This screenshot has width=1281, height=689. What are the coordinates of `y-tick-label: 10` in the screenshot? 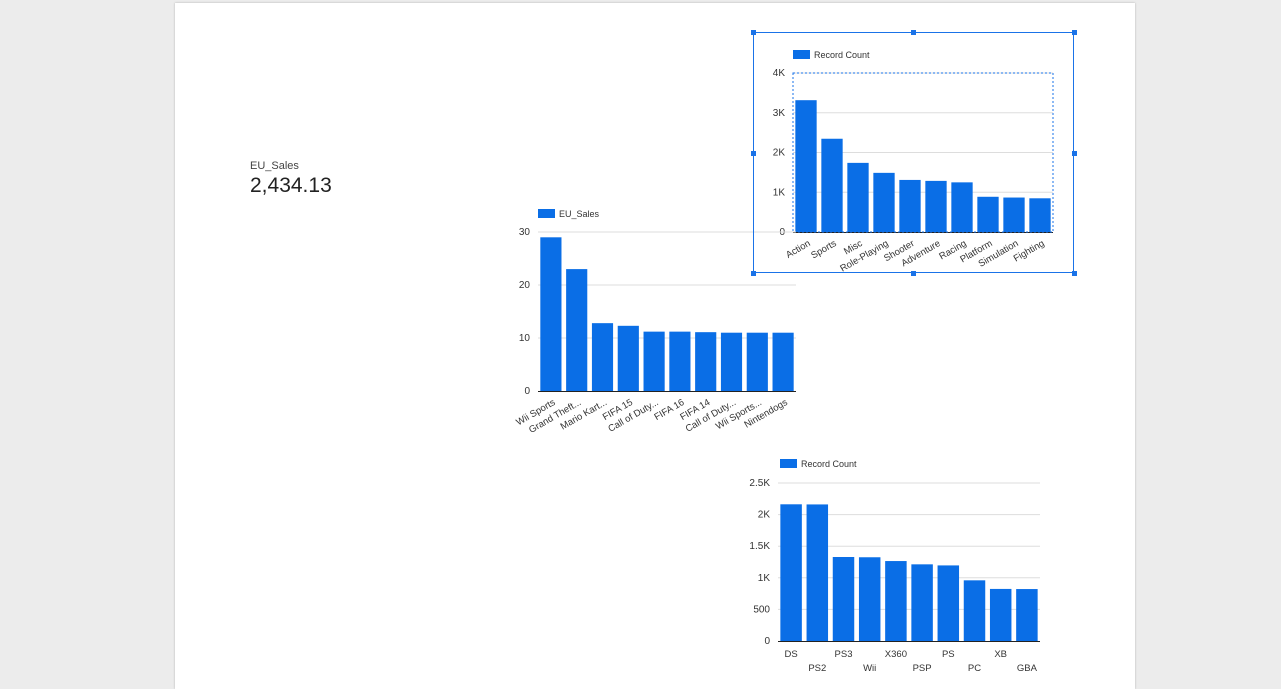 It's located at (525, 338).